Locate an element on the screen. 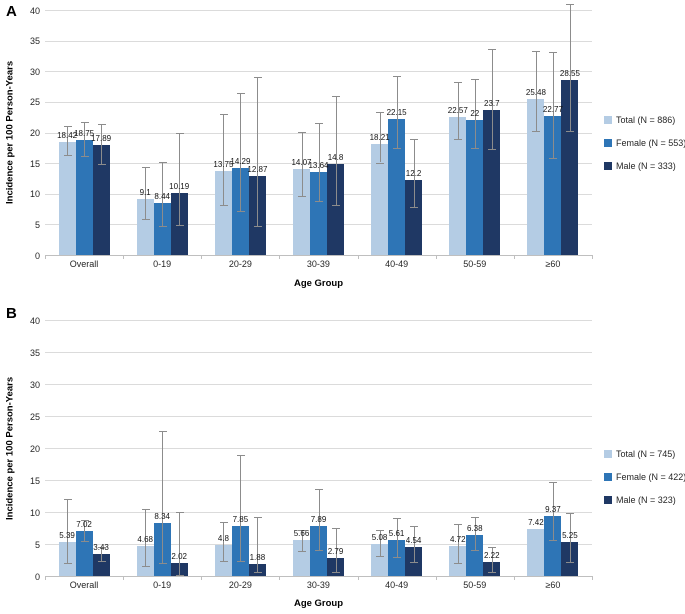 The image size is (685, 614). category-label: 30-39 is located at coordinates (318, 585).